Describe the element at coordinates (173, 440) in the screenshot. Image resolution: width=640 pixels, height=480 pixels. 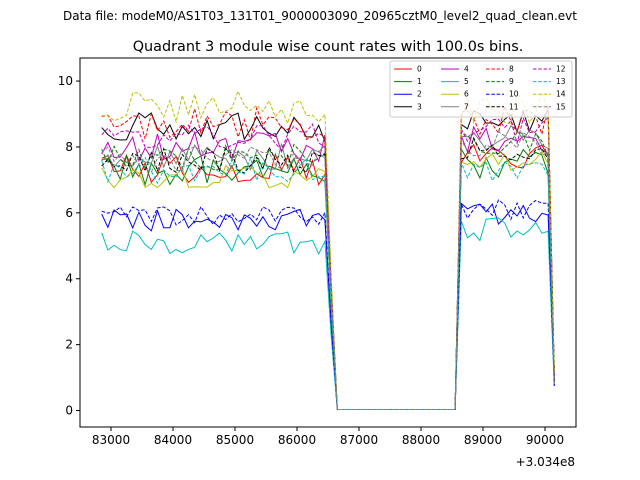
I see `x-tick-label: 84000` at that location.